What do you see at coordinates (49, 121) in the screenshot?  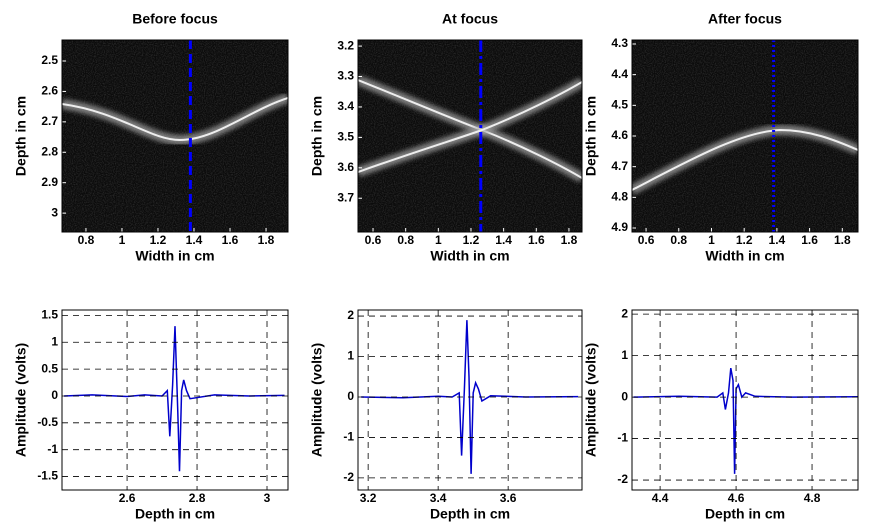 I see `y-tick-label: 2.7` at bounding box center [49, 121].